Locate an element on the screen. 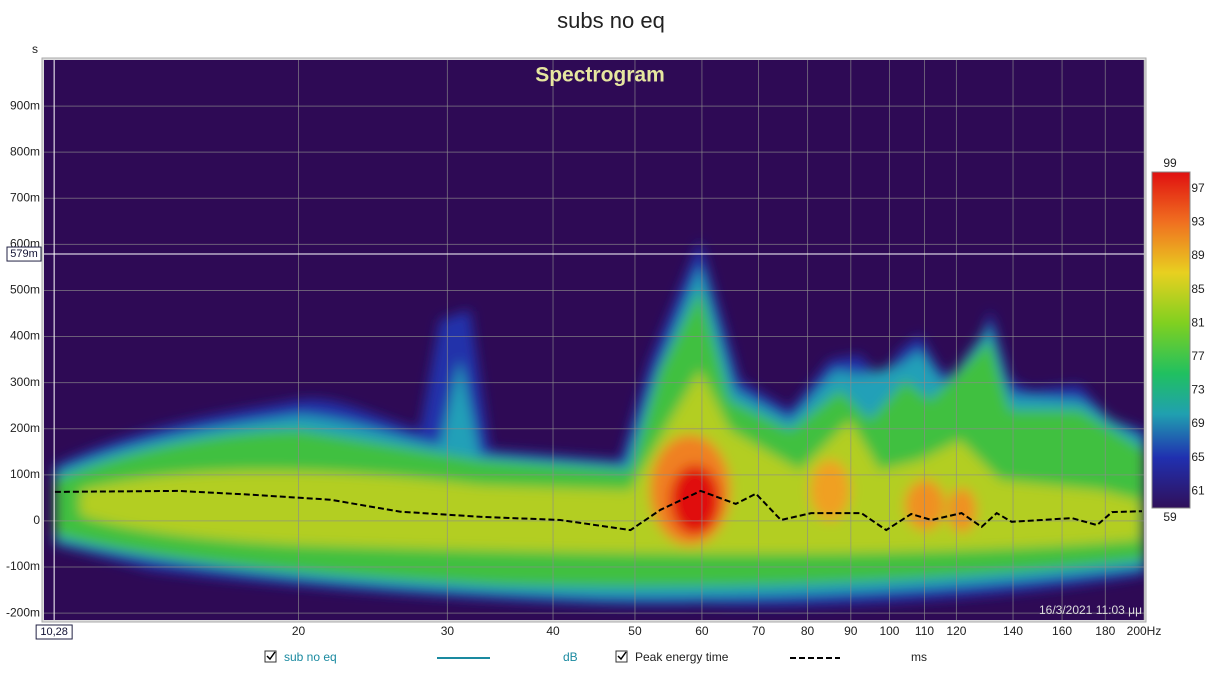 Image resolution: width=1222 pixels, height=677 pixels. x-tick-label: 100 is located at coordinates (889, 631).